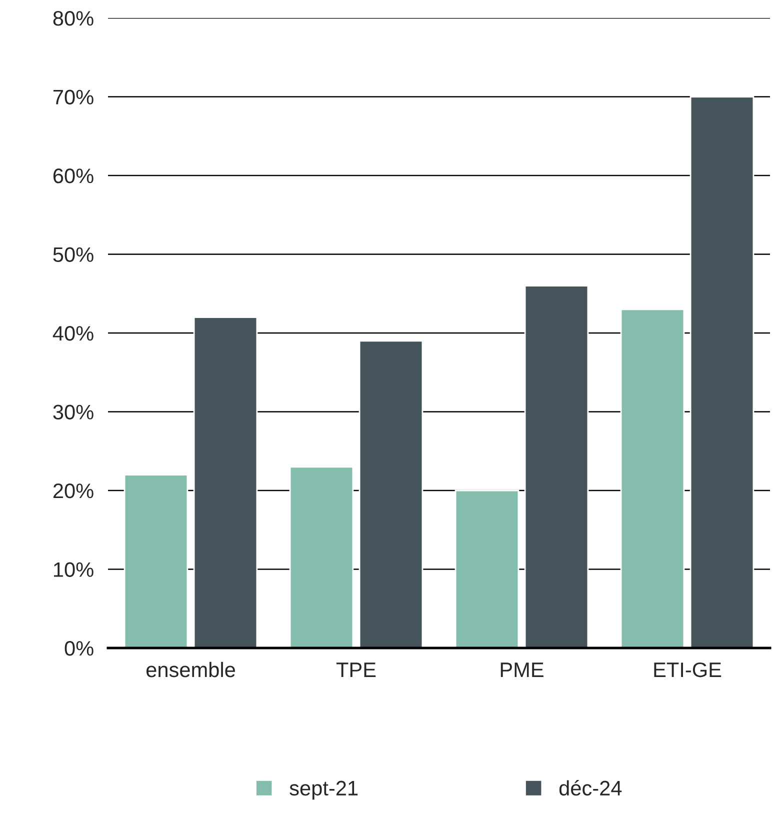 This screenshot has height=813, width=776. I want to click on x-tick-label: TPE, so click(356, 669).